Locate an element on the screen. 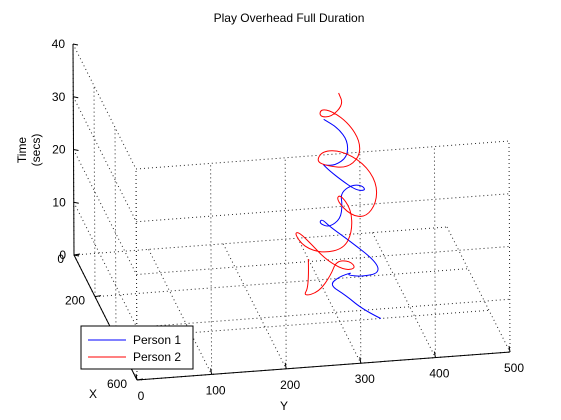 This screenshot has height=420, width=561. z-tick-label: 0 is located at coordinates (62, 255).